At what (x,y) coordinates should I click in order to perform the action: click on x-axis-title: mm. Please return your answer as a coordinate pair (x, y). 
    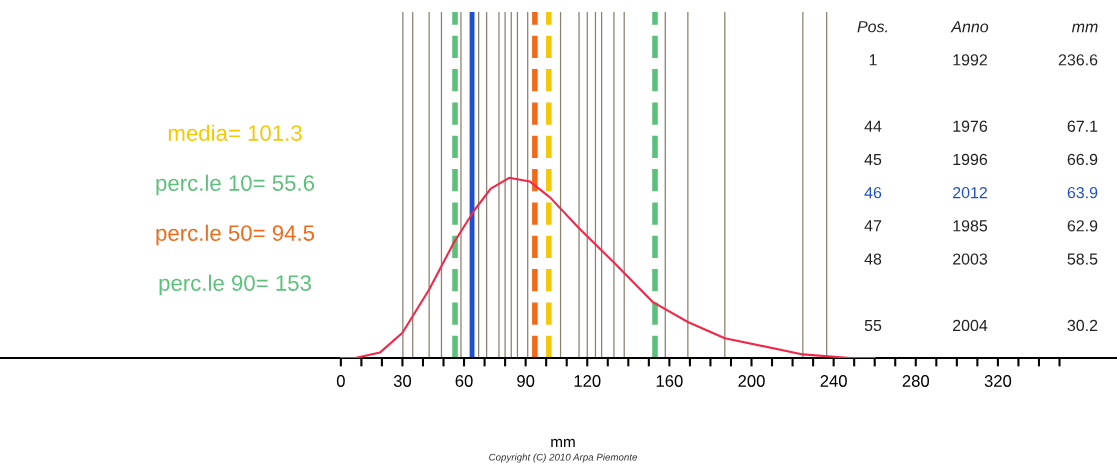
    Looking at the image, I should click on (563, 443).